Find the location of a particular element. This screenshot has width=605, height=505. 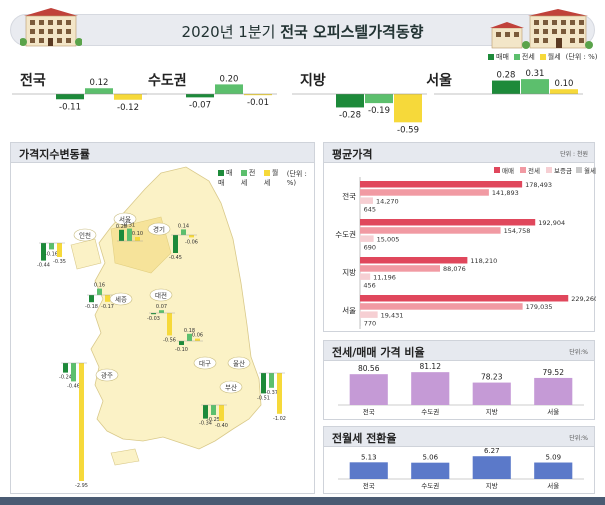

summary-value-label: -0.59 is located at coordinates (408, 130).